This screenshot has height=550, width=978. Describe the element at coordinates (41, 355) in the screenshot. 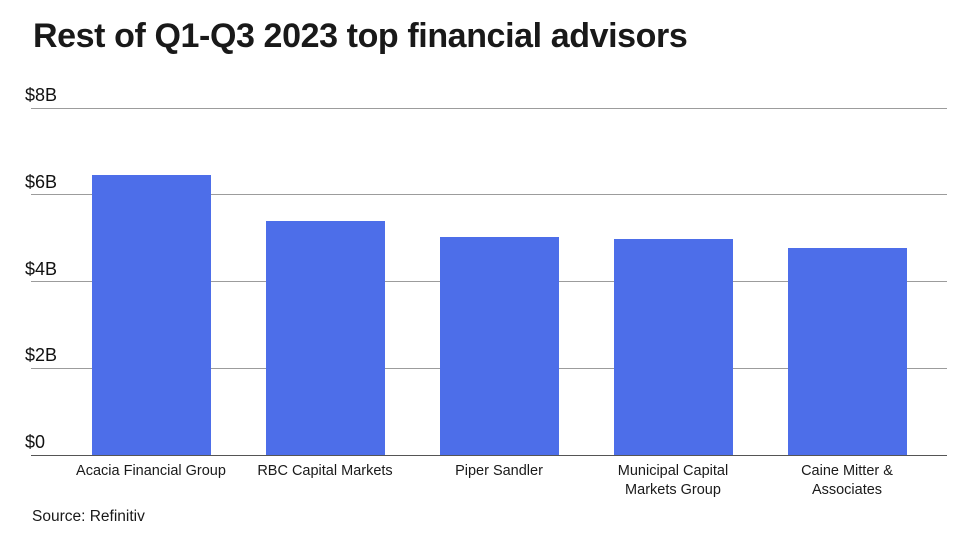

I see `y-tick-label-2b: $2B` at that location.